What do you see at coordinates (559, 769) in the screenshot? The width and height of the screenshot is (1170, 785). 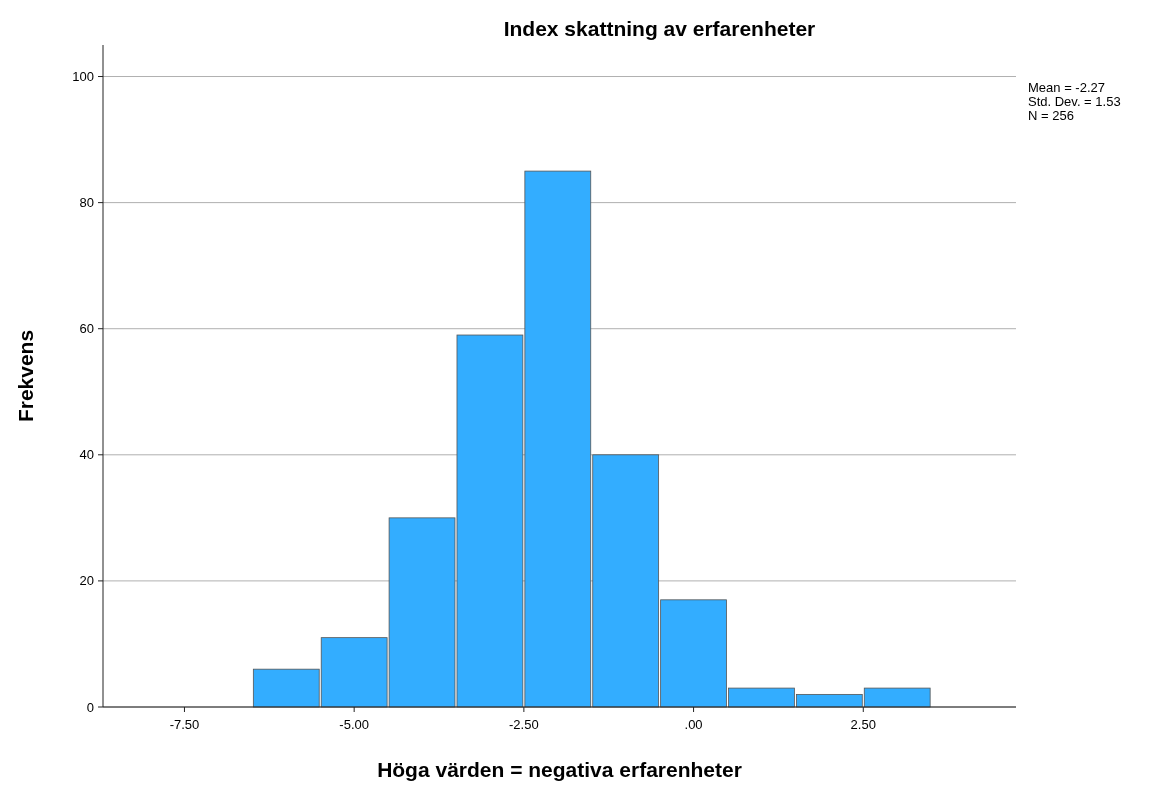 I see `x-axis-title: Höga värden = negativa erfarenheter` at bounding box center [559, 769].